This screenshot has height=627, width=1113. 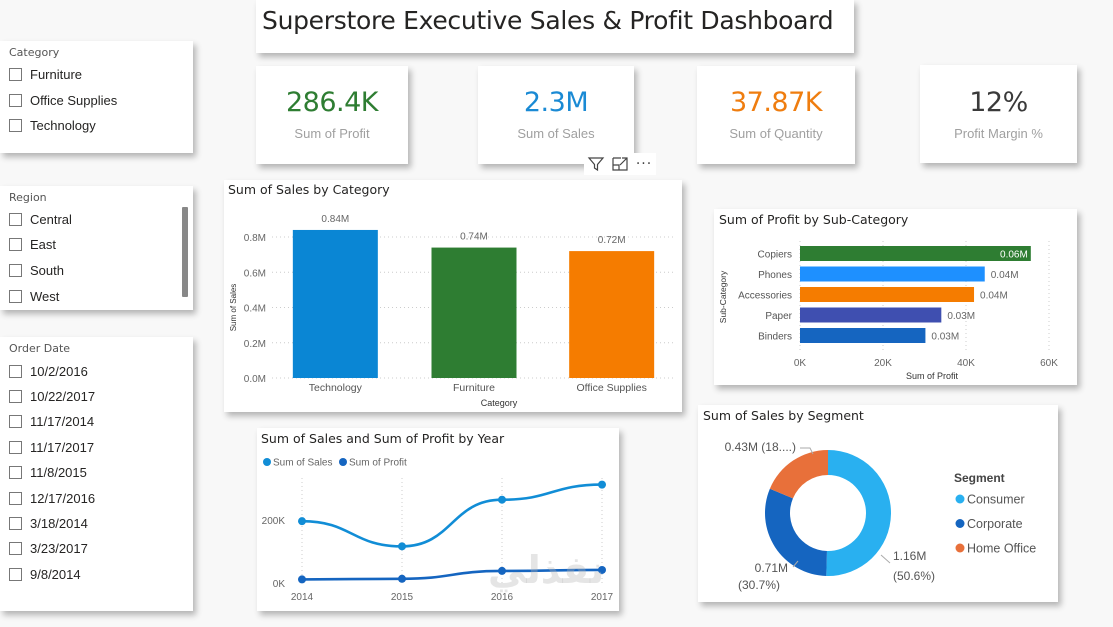 I want to click on order-date-option: 11/17/2017, so click(x=51, y=447).